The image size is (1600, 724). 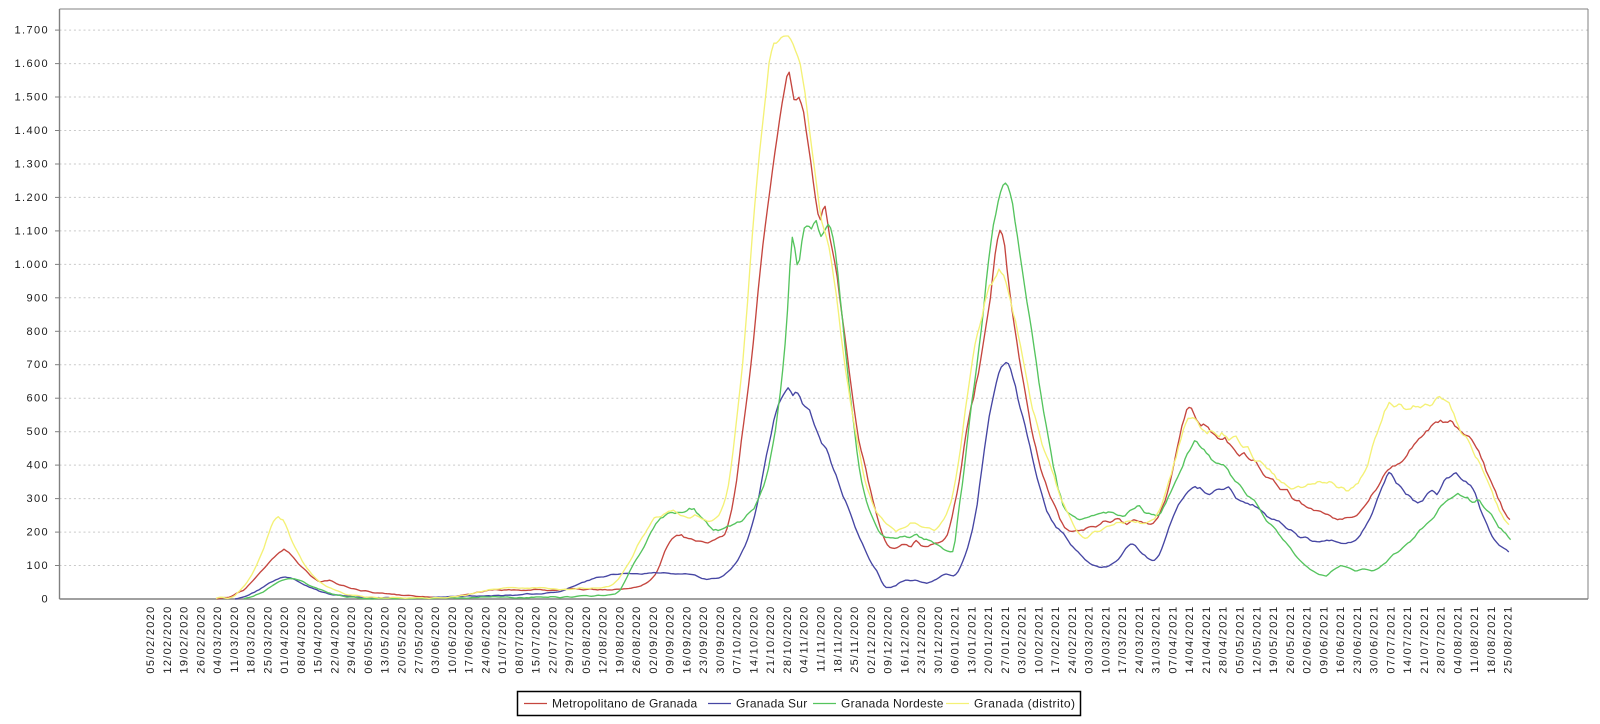 What do you see at coordinates (252, 640) in the screenshot?
I see `svg-text: 18/03/2020` at bounding box center [252, 640].